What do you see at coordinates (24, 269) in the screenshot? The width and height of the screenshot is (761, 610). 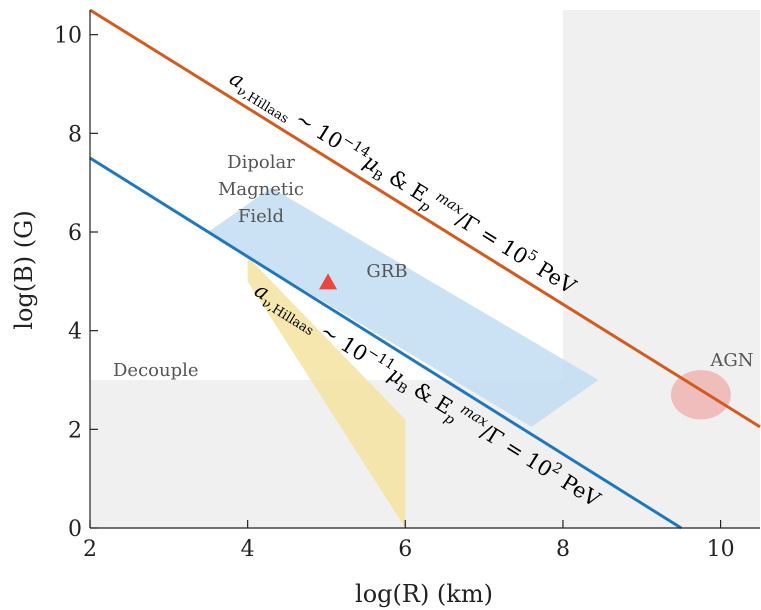 I see `y-axis-label: log(B) (G)` at bounding box center [24, 269].